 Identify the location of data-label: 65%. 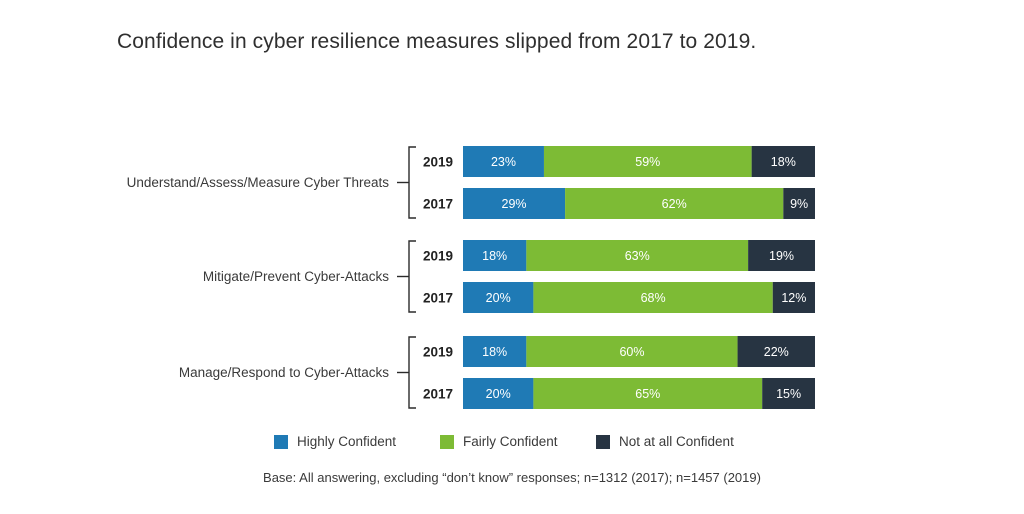
(647, 394).